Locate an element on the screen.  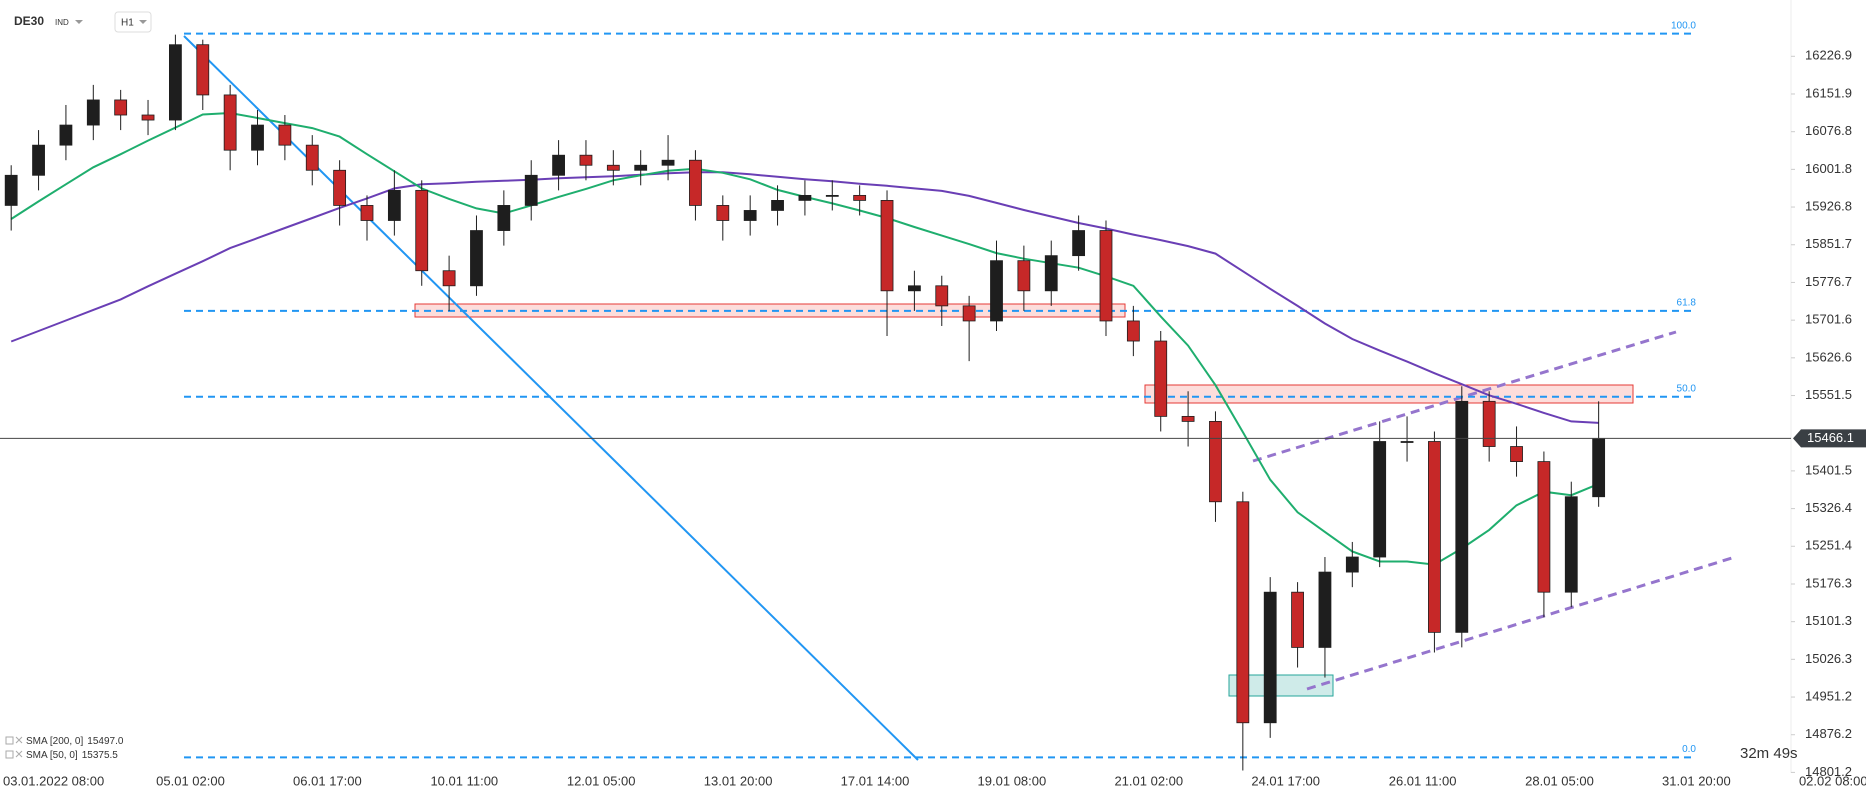
y-tick-label: 15326.4 is located at coordinates (1828, 507).